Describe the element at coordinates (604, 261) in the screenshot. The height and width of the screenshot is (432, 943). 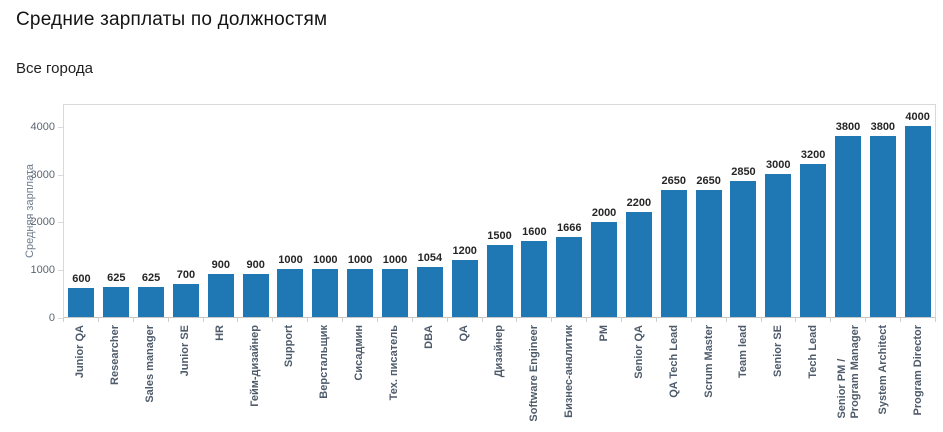
I see `bar-slot: 2000` at that location.